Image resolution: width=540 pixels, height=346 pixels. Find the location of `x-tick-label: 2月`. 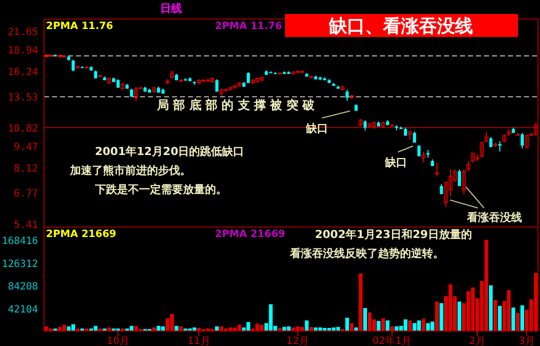

x-tick-label: 2月 is located at coordinates (477, 341).